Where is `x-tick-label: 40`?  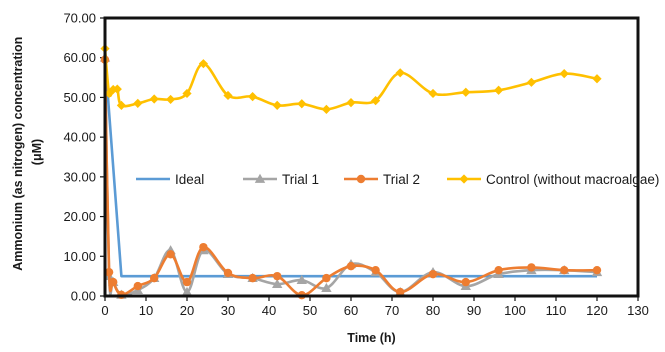
x-tick-label: 40 is located at coordinates (269, 310).